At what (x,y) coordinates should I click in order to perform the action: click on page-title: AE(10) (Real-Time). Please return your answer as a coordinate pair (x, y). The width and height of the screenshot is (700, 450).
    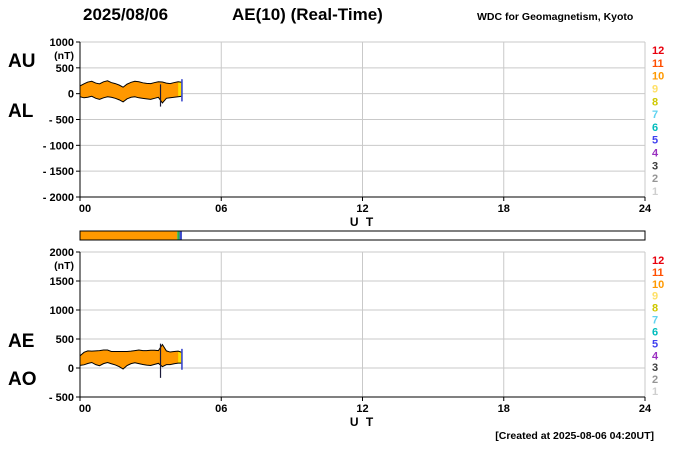
    Looking at the image, I should click on (307, 14).